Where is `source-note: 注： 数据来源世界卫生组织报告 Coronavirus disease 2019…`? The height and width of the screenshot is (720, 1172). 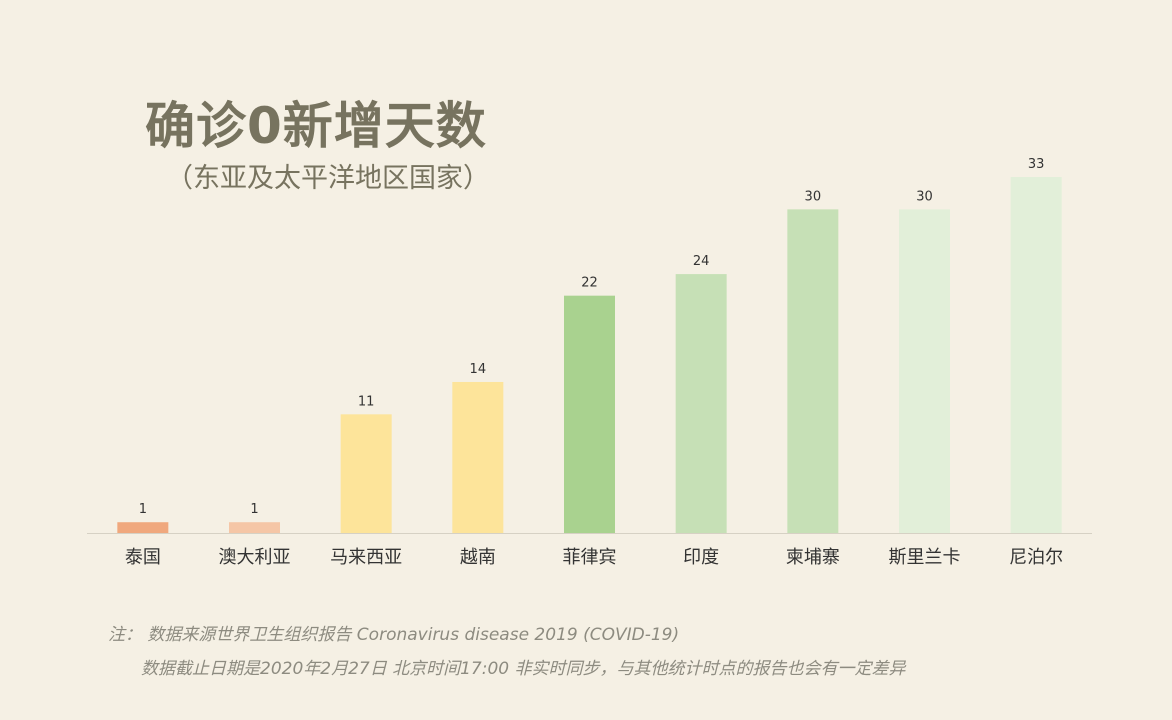 source-note: 注： 数据来源世界卫生组织报告 Coronavirus disease 2019… is located at coordinates (394, 635).